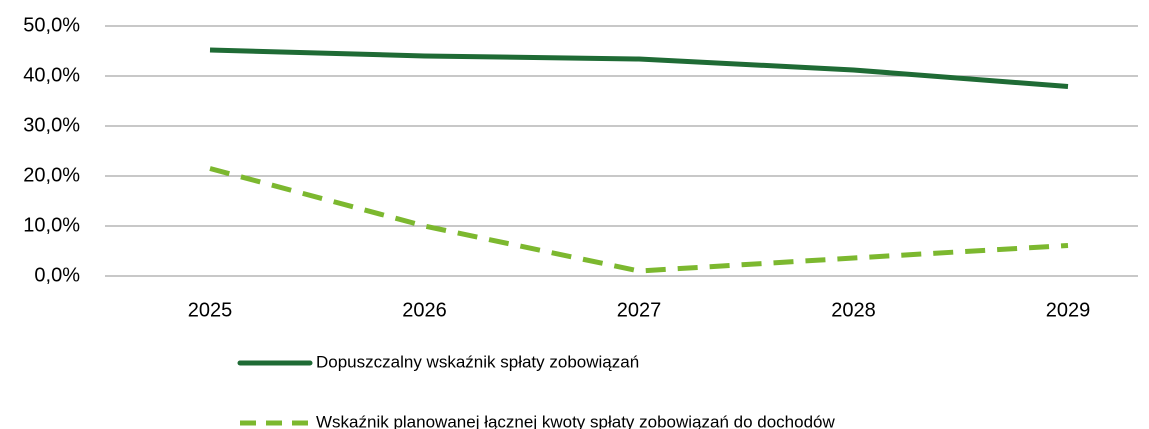 The height and width of the screenshot is (429, 1149). What do you see at coordinates (51, 125) in the screenshot?
I see `y-tick-label: 30,0%` at bounding box center [51, 125].